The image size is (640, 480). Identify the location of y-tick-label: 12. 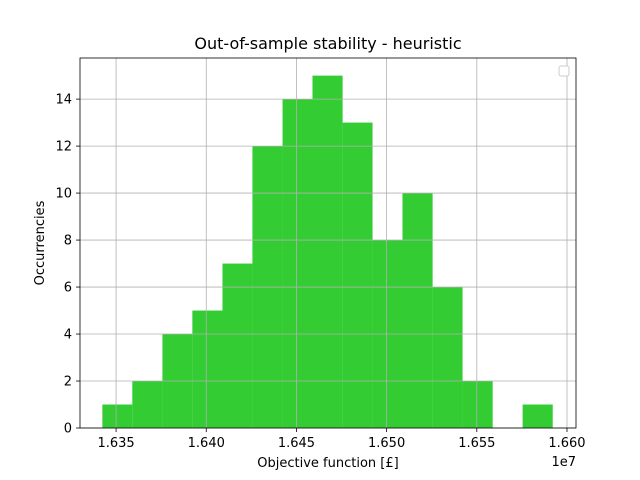
(63, 147).